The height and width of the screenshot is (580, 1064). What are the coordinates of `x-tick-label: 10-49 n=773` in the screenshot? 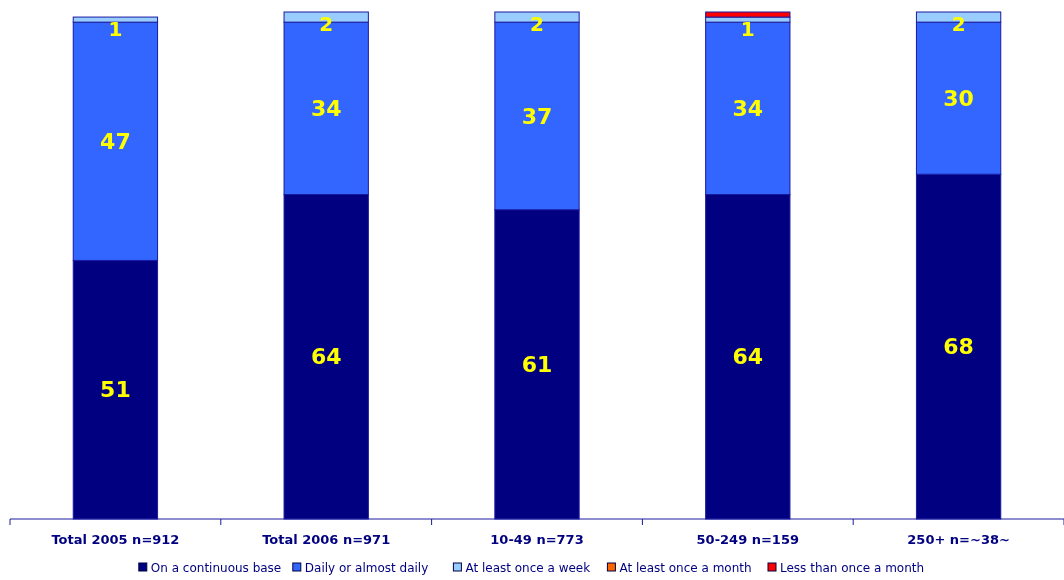 It's located at (537, 539).